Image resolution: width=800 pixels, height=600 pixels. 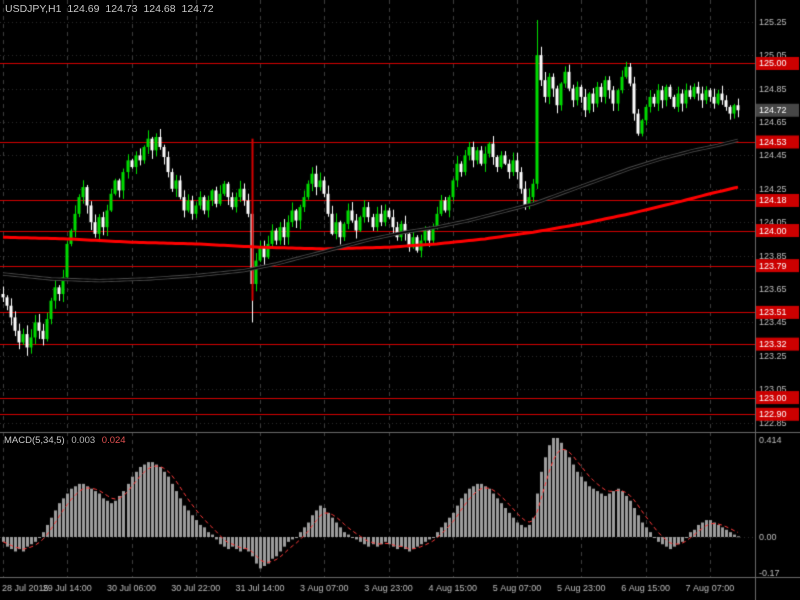 I want to click on close-value: 124.72, so click(x=197, y=9).